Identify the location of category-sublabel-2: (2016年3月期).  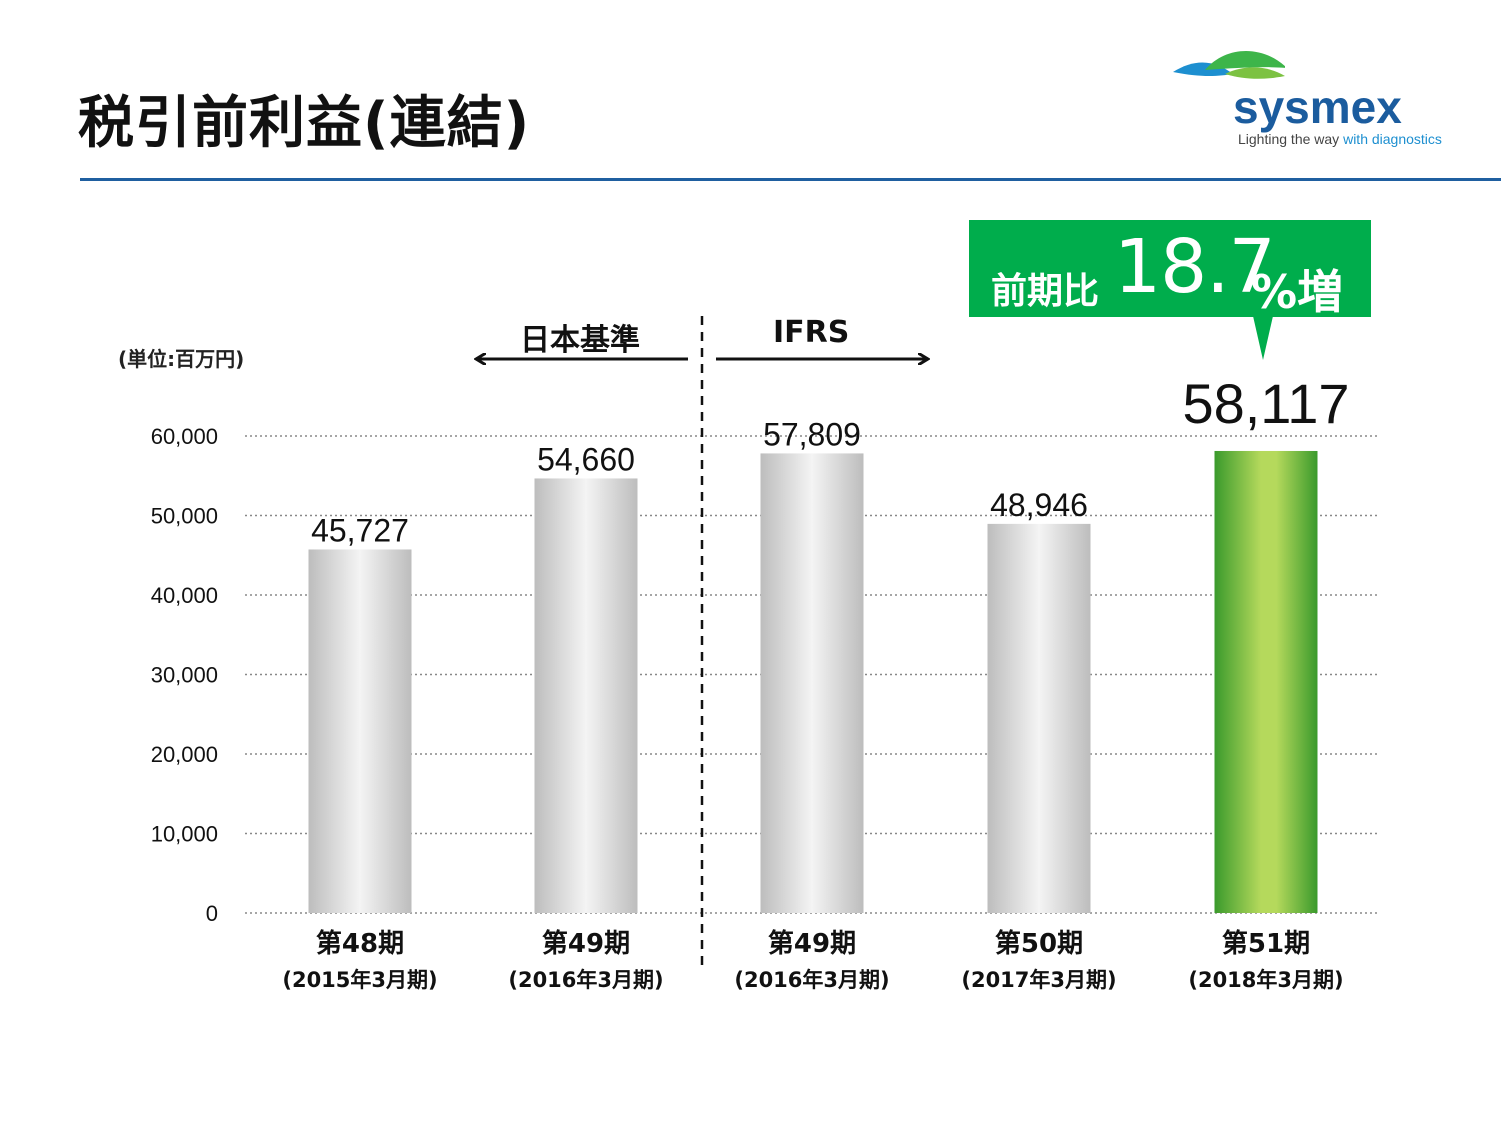
(811, 980).